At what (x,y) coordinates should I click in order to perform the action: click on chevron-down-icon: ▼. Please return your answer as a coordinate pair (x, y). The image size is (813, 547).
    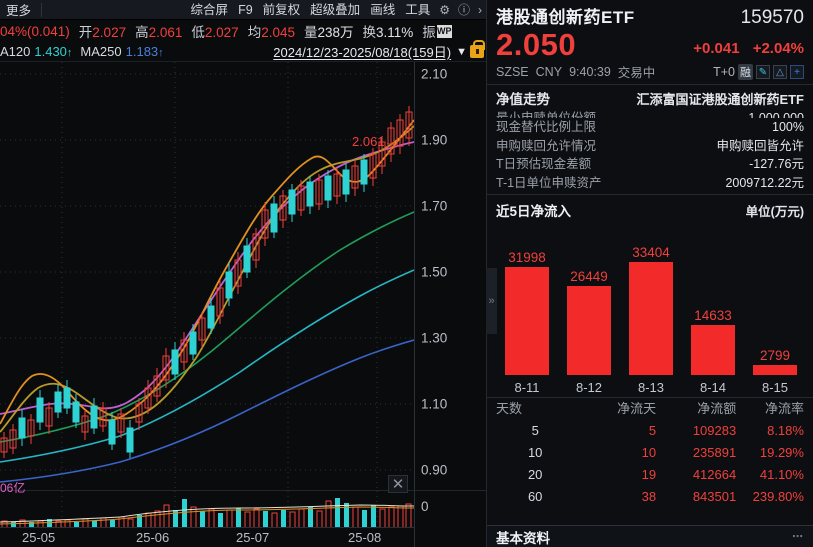
    Looking at the image, I should click on (461, 51).